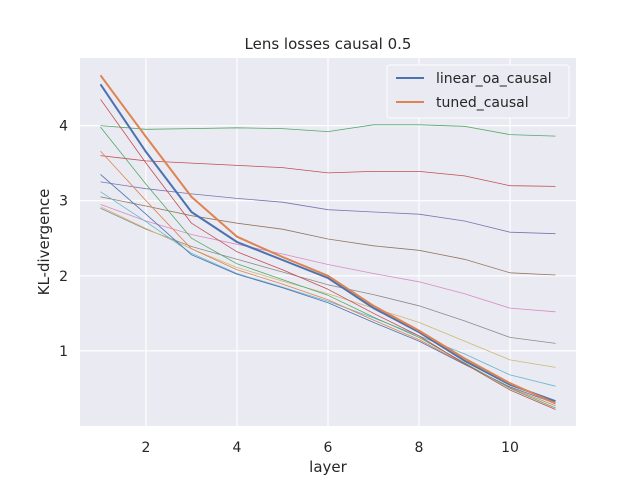 This screenshot has width=640, height=484. What do you see at coordinates (419, 448) in the screenshot?
I see `x-tick-label: 8` at bounding box center [419, 448].